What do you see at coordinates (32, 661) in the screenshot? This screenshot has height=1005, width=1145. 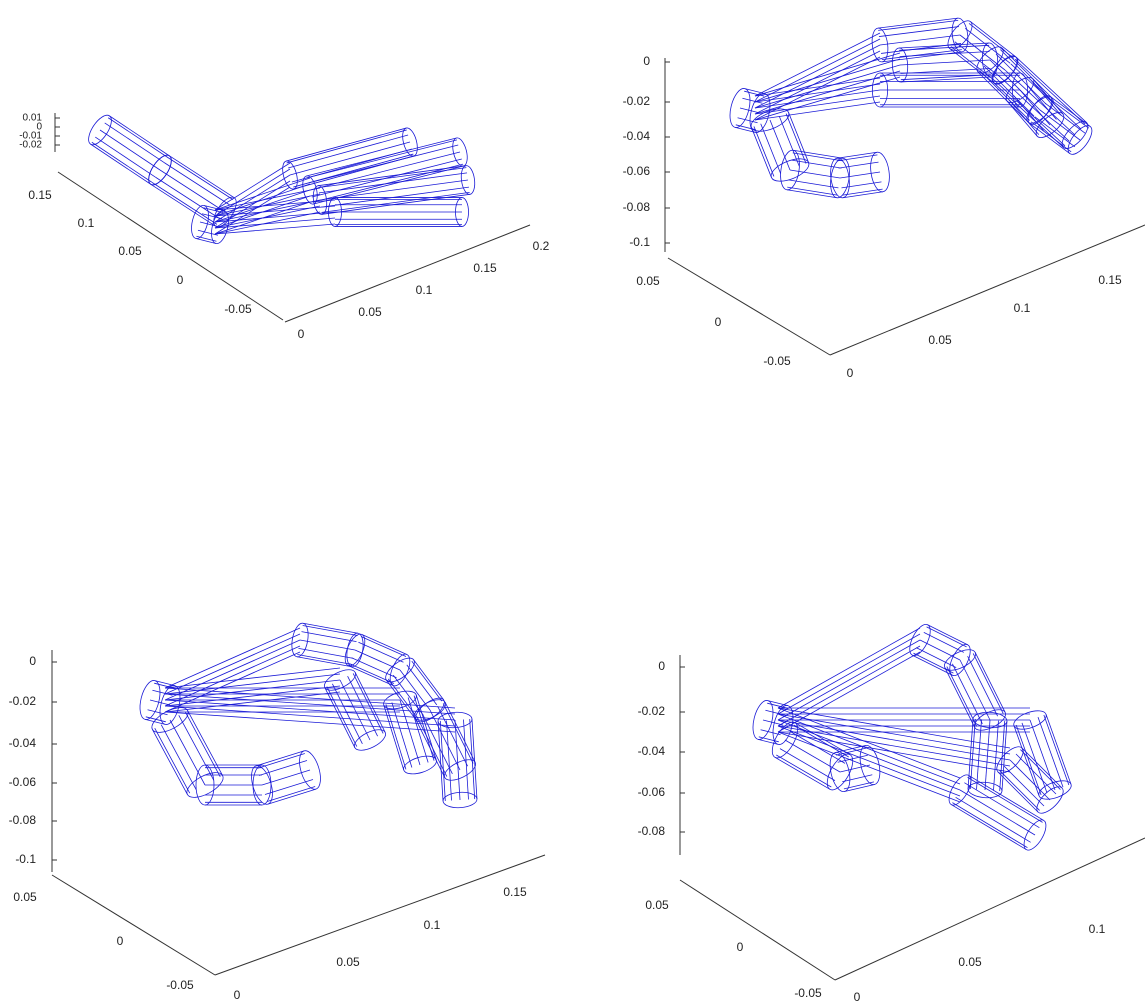 I see `z-tick-label: 0` at bounding box center [32, 661].